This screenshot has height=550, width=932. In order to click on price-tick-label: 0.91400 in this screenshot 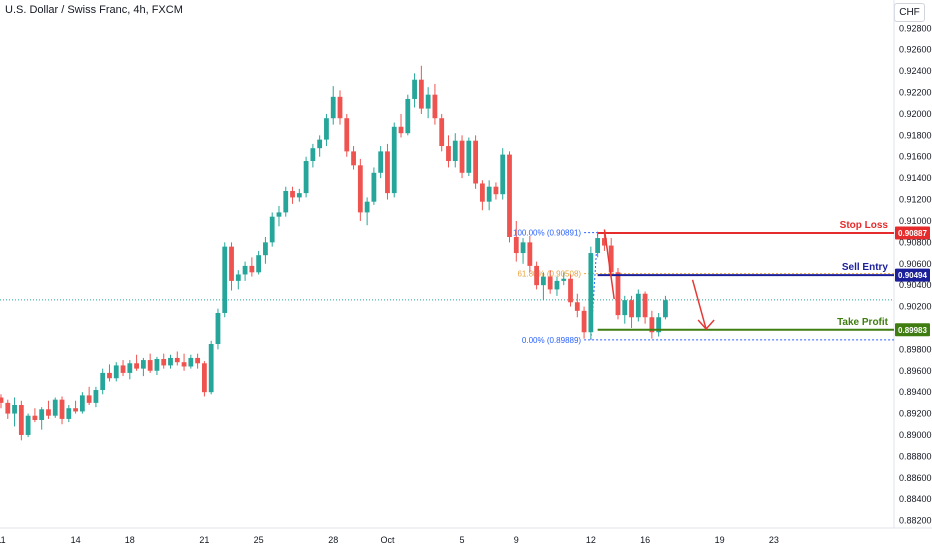, I will do `click(915, 178)`.